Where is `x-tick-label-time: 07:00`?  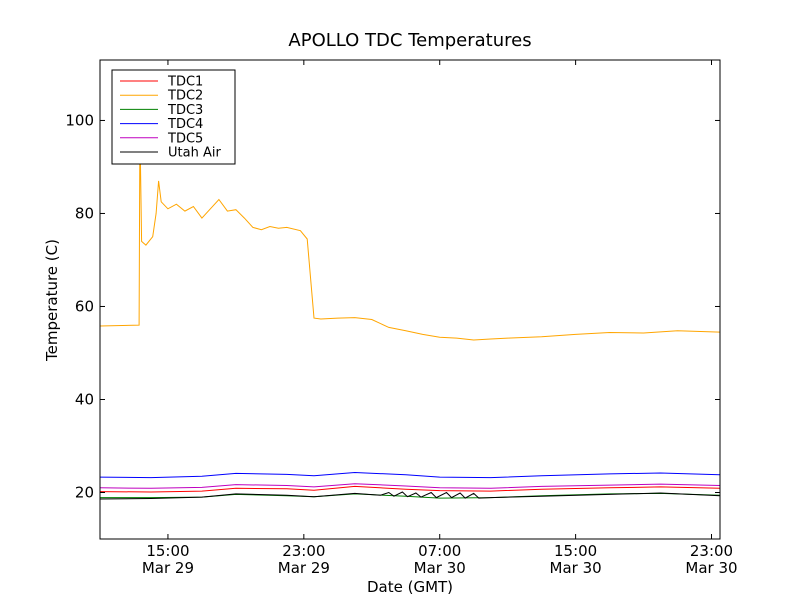 x-tick-label-time: 07:00 is located at coordinates (439, 551).